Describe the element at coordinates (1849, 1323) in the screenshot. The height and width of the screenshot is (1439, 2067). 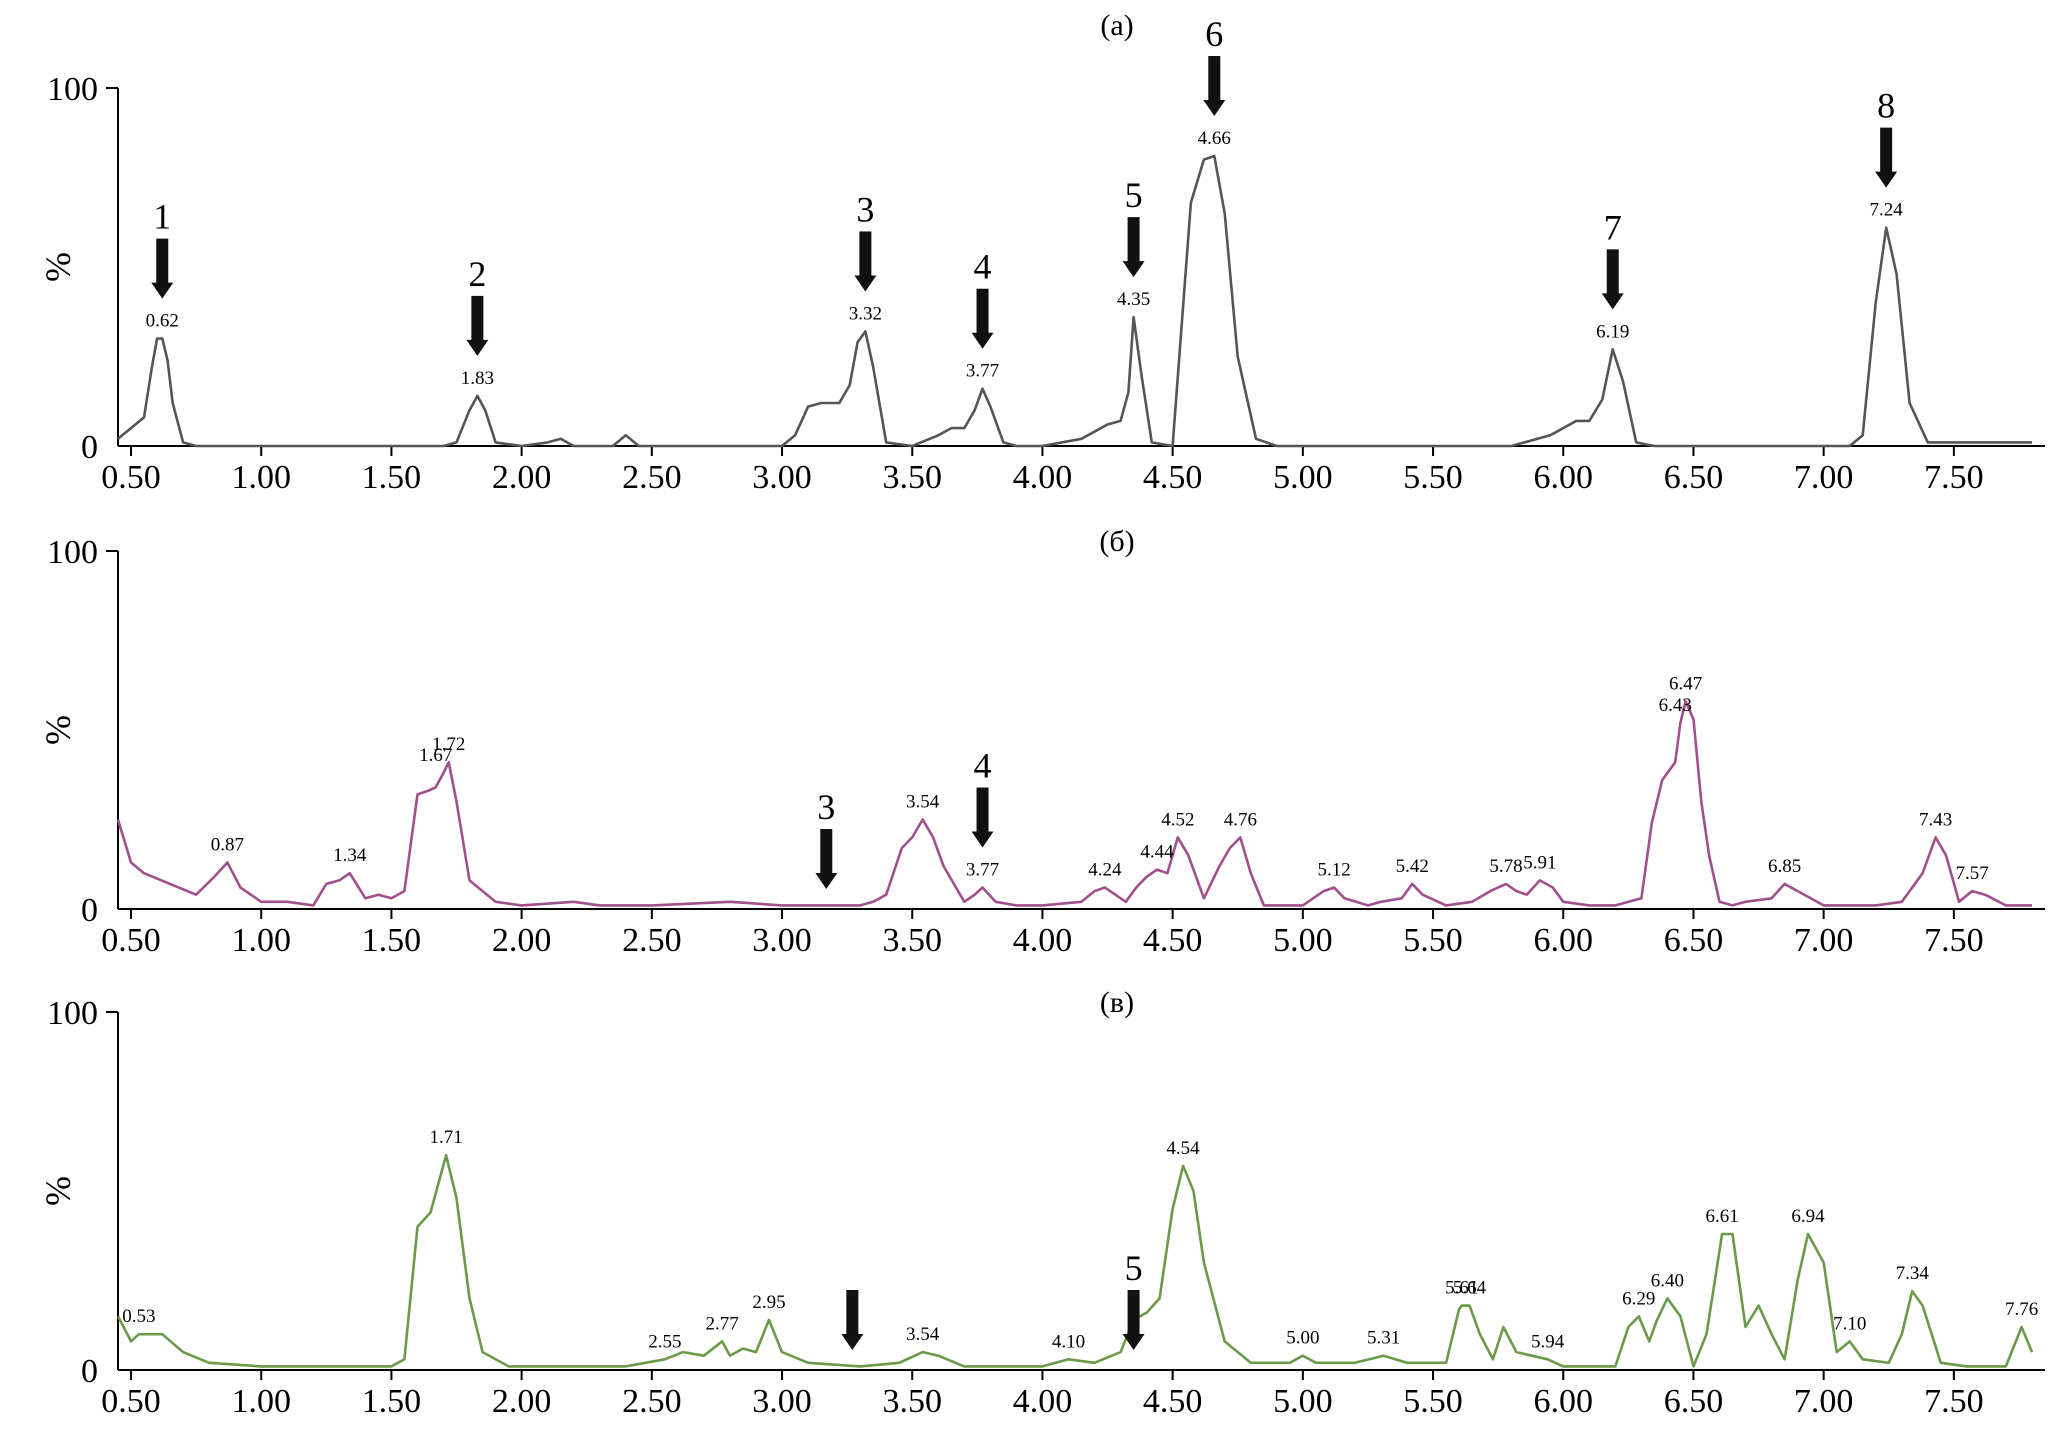
I see `peak-label: 7.10` at that location.